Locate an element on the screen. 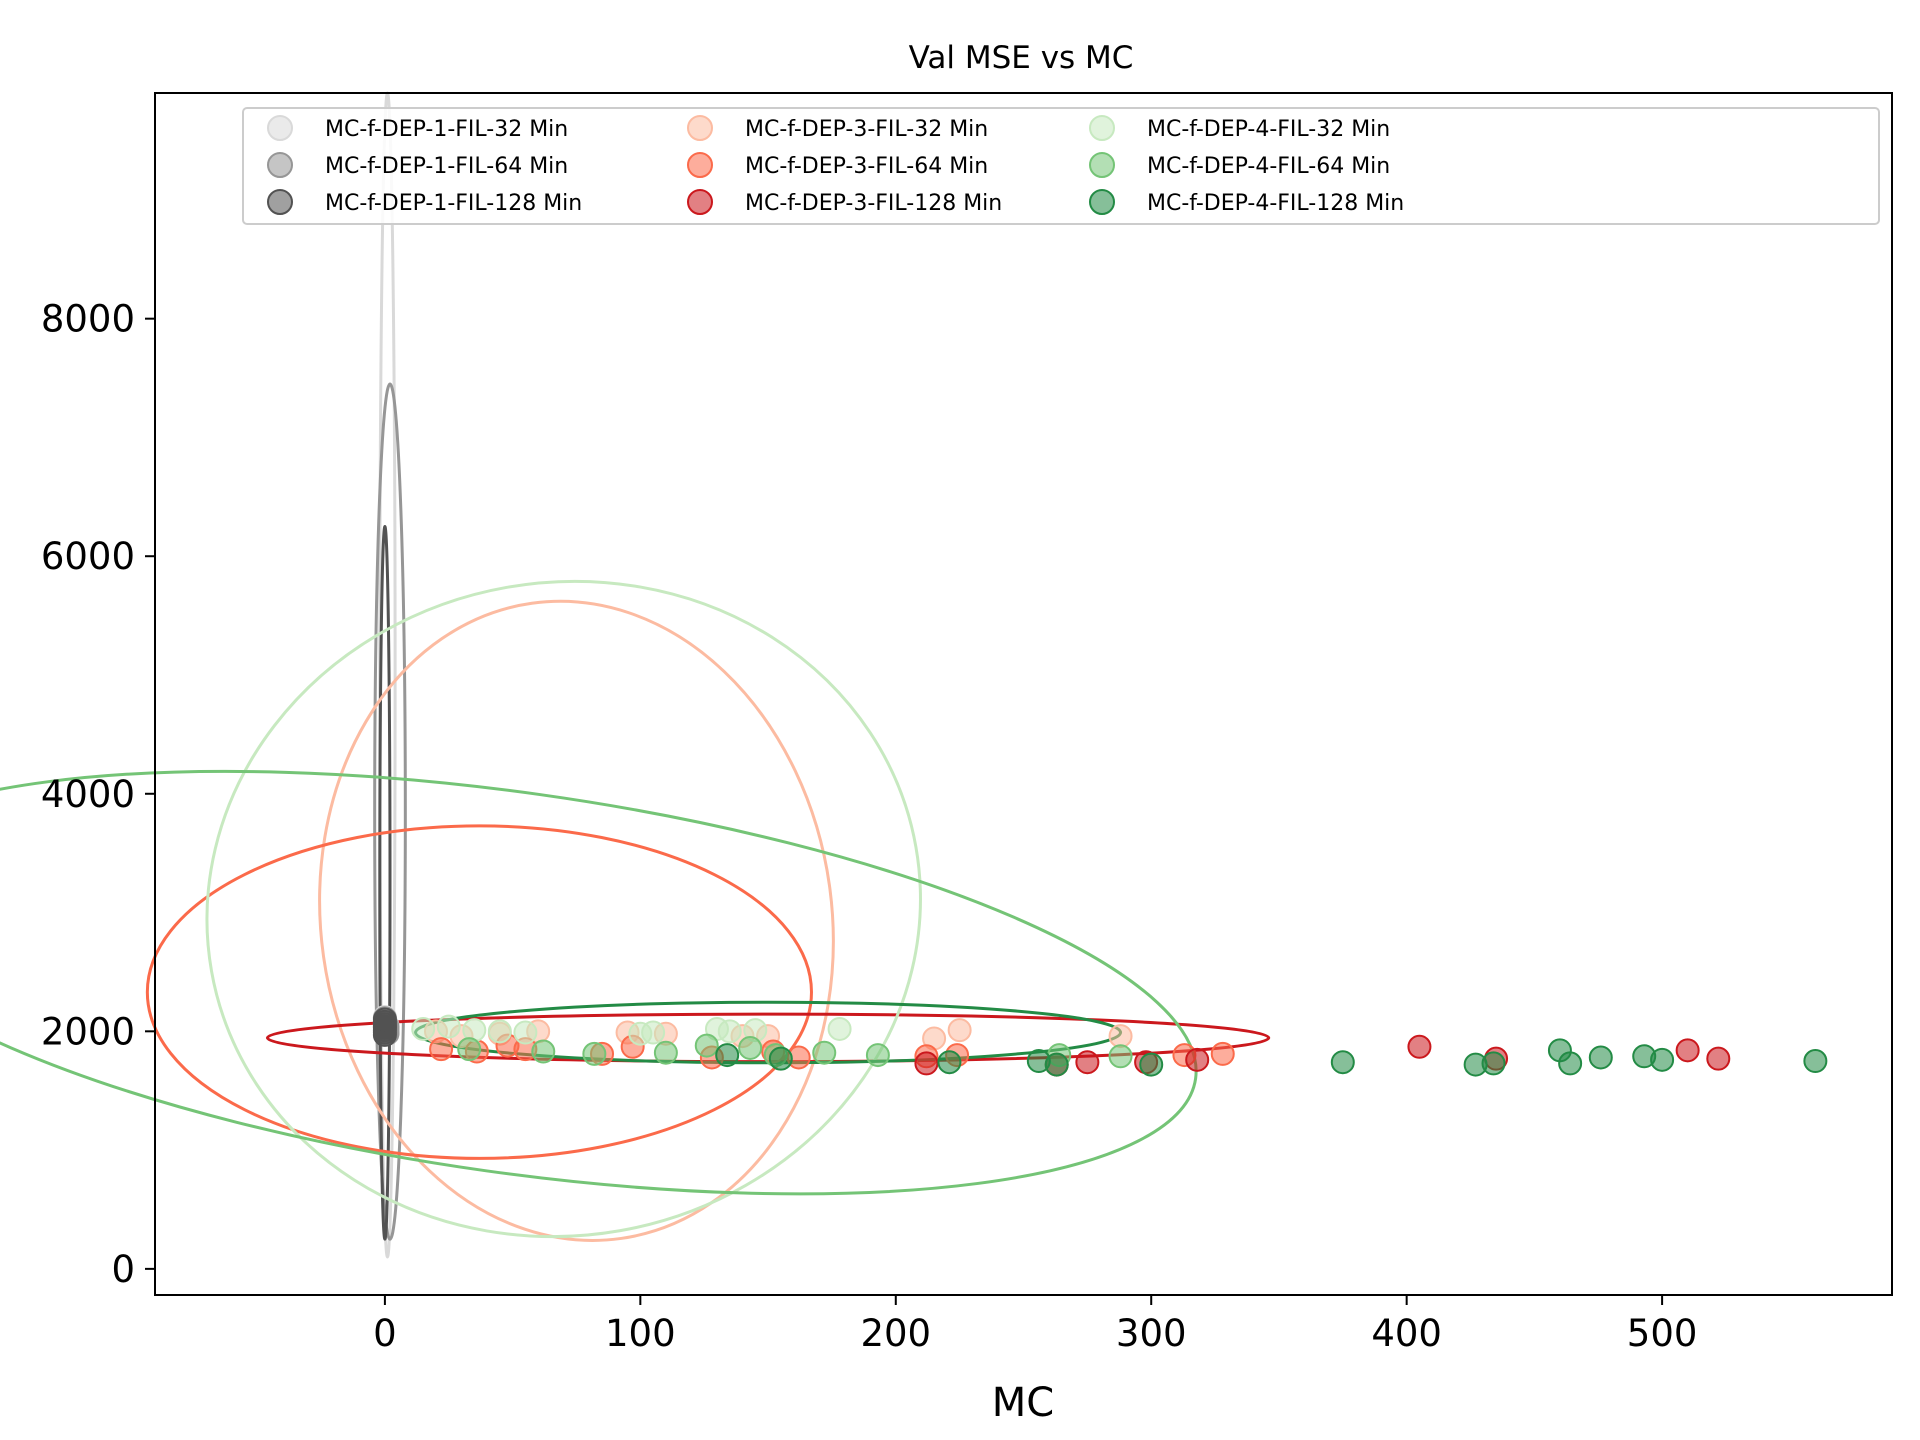  x-tick-label: 100 is located at coordinates (640, 1333).